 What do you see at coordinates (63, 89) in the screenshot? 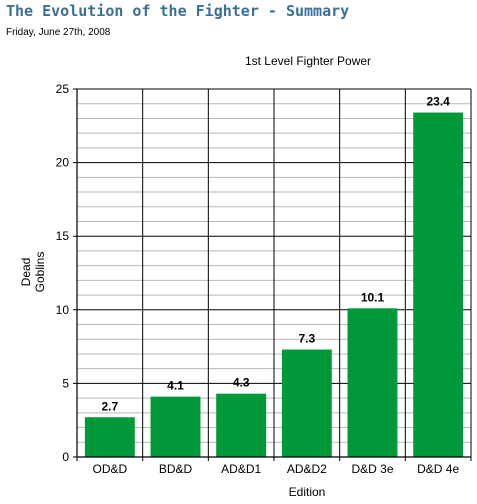
I see `y-tick-label: 25` at bounding box center [63, 89].